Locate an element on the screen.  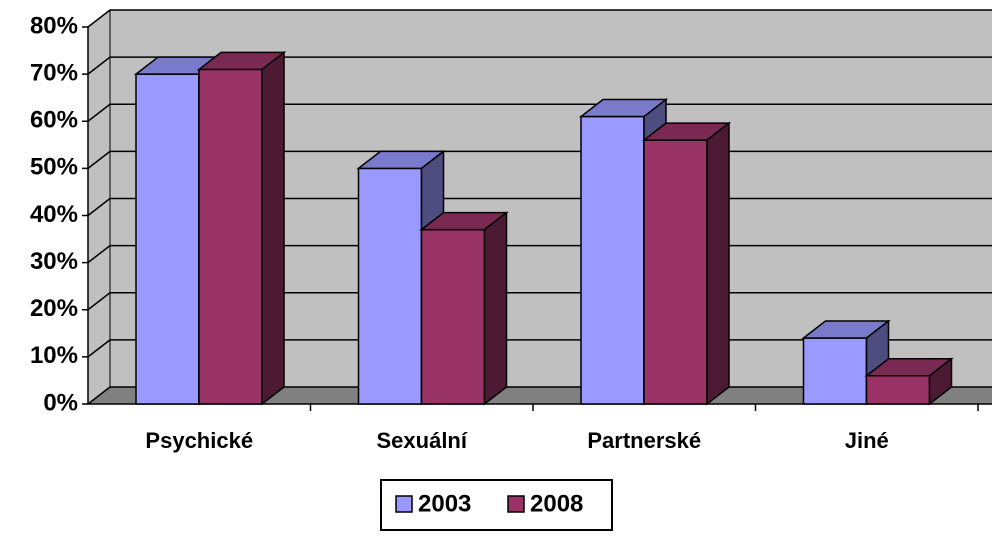
x-tick-label: Sexuální is located at coordinates (422, 440).